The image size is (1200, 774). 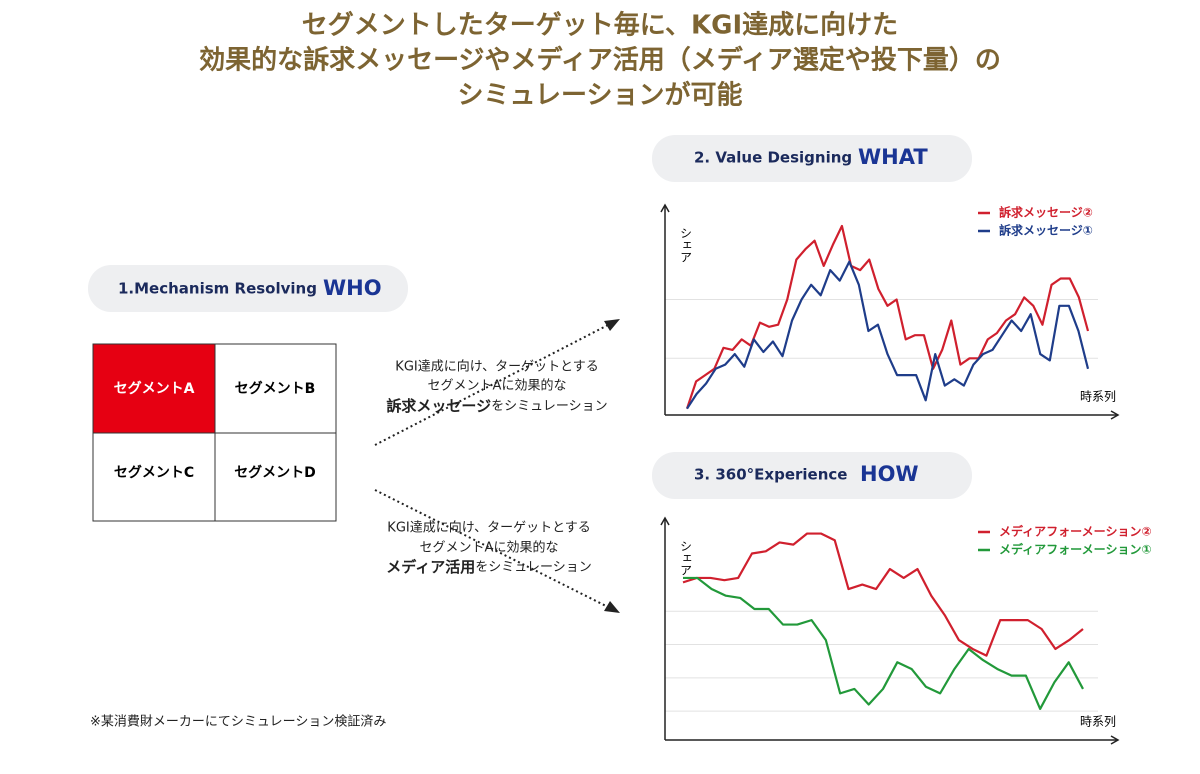 What do you see at coordinates (889, 474) in the screenshot?
I see `step-keyword: HOW` at bounding box center [889, 474].